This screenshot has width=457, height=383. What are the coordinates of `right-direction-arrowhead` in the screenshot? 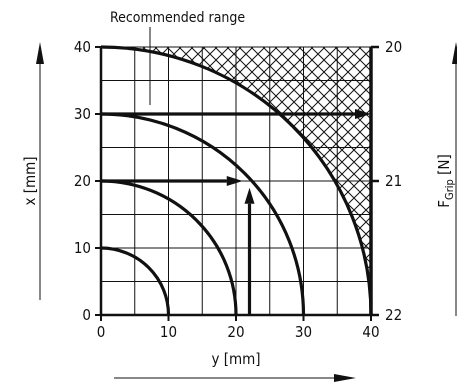 It's located at (454, 53).